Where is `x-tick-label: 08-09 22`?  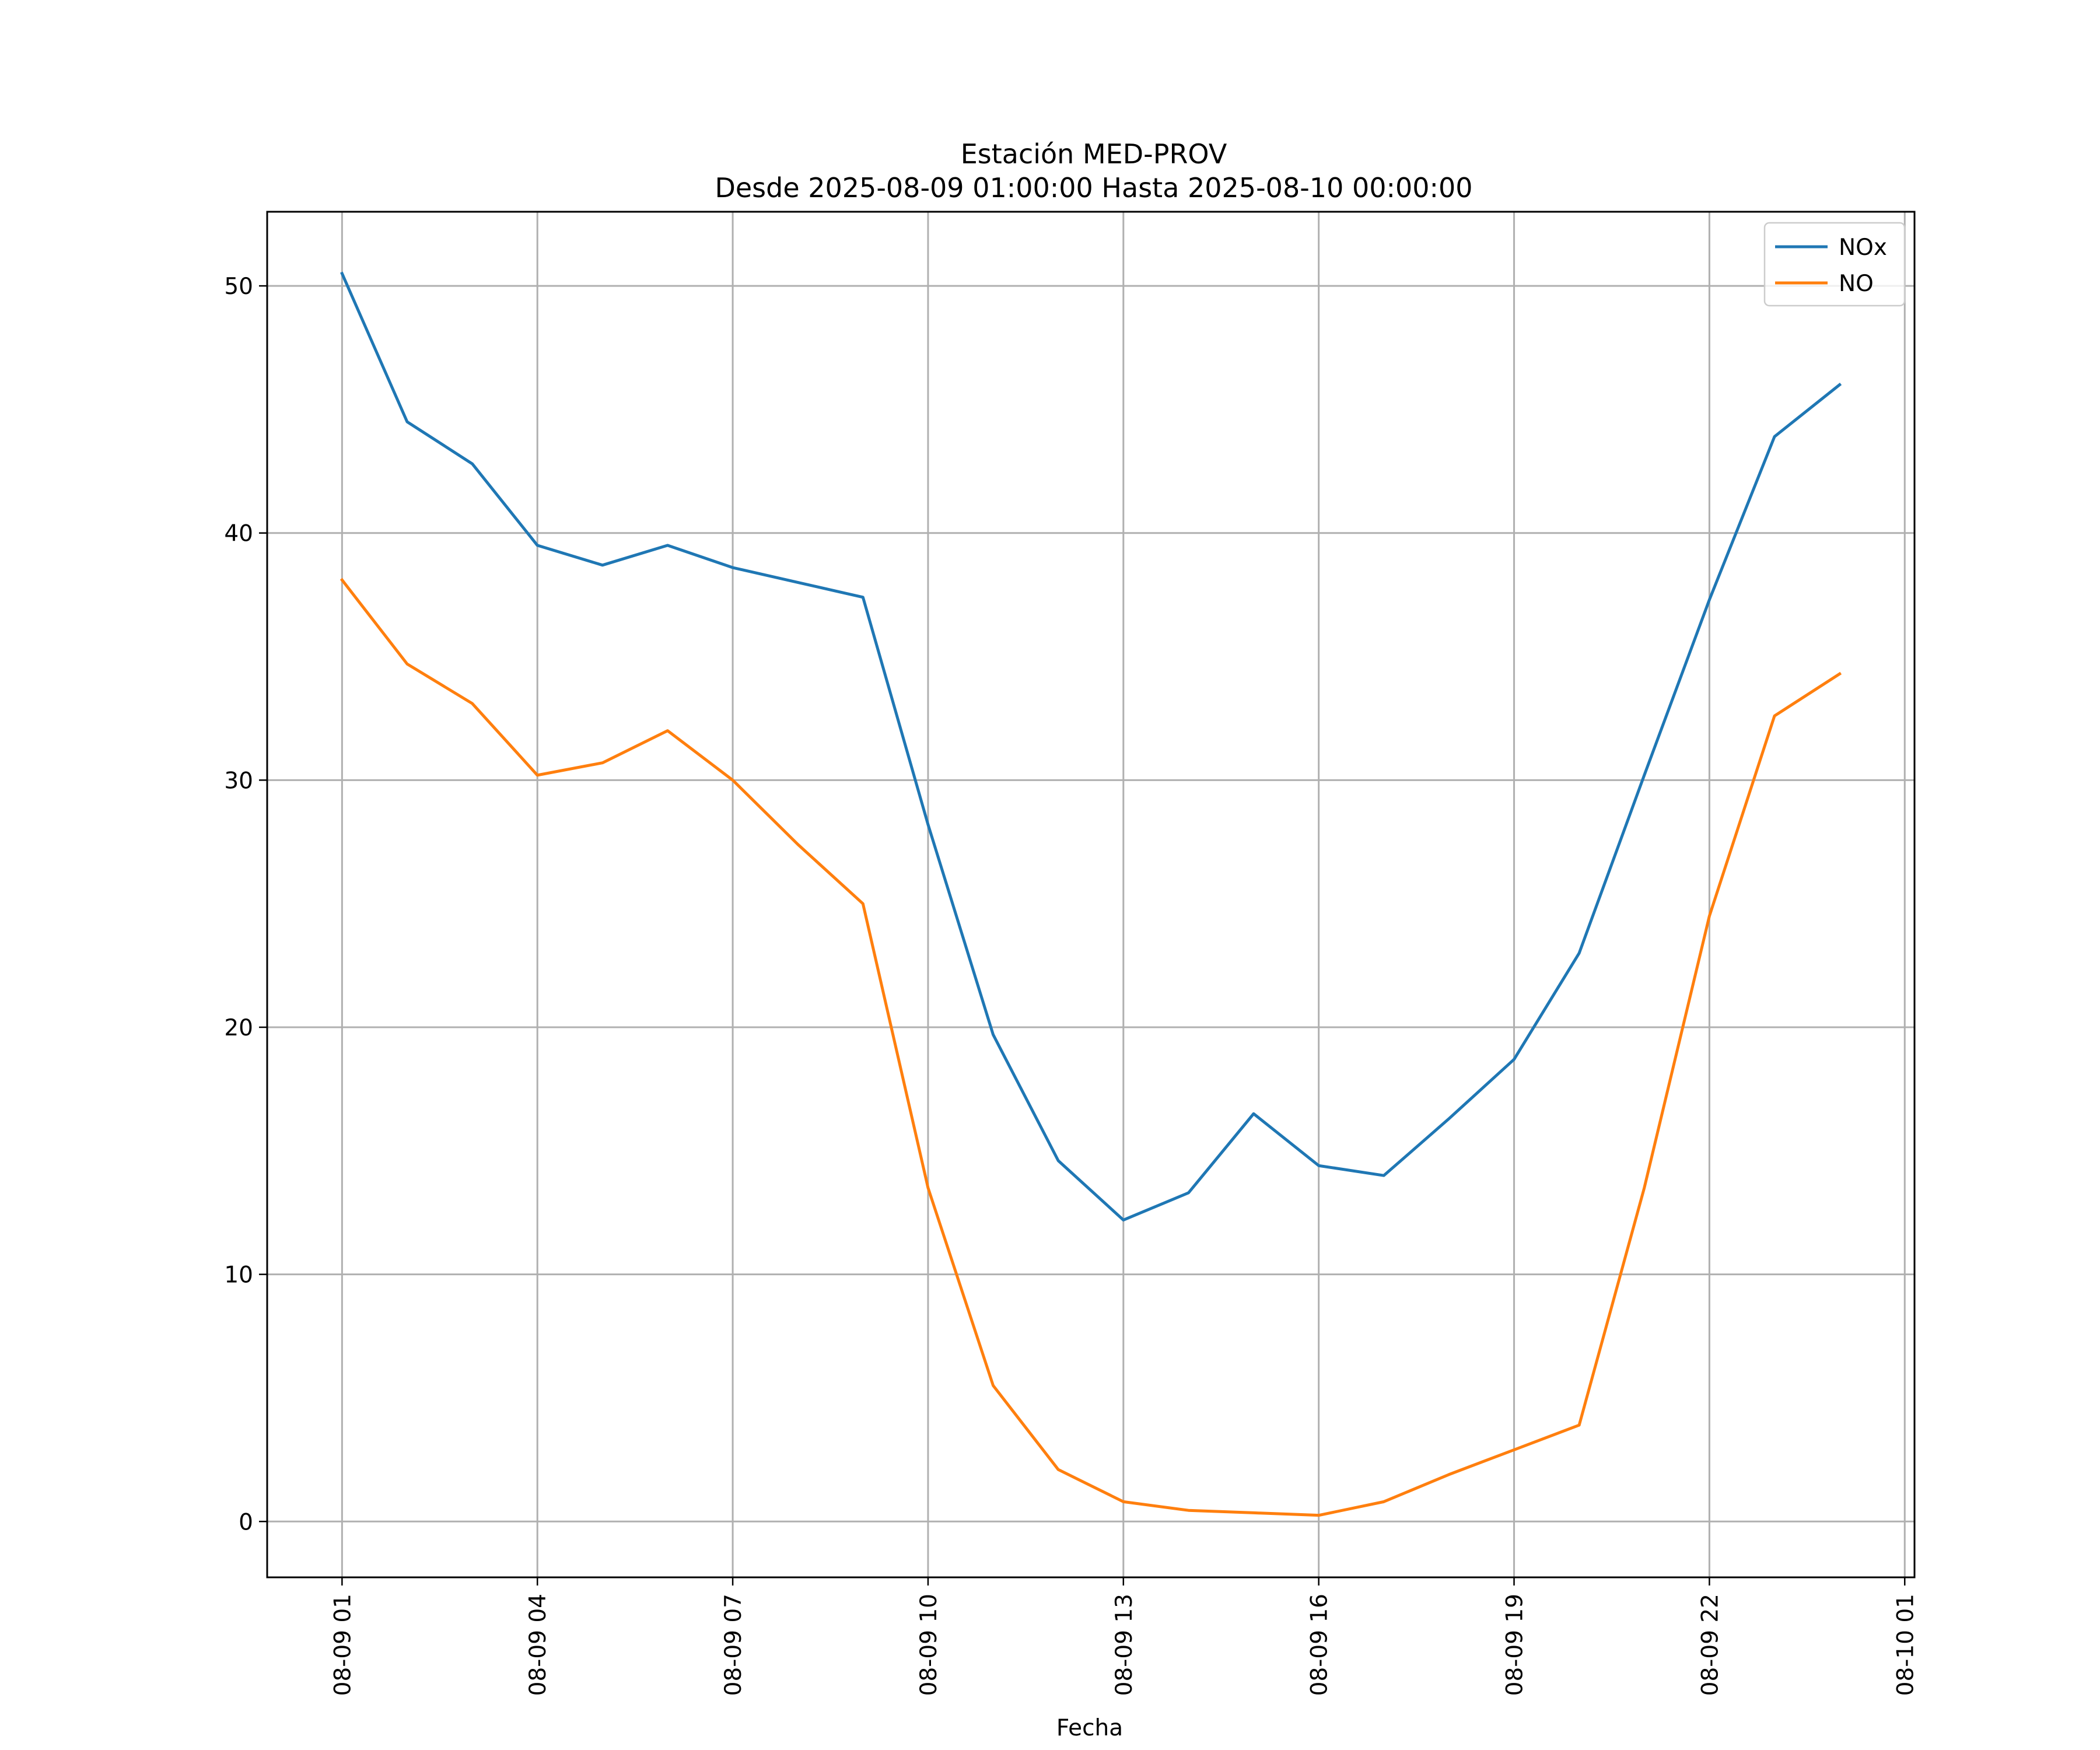
x-tick-label: 08-09 22 is located at coordinates (1710, 1645).